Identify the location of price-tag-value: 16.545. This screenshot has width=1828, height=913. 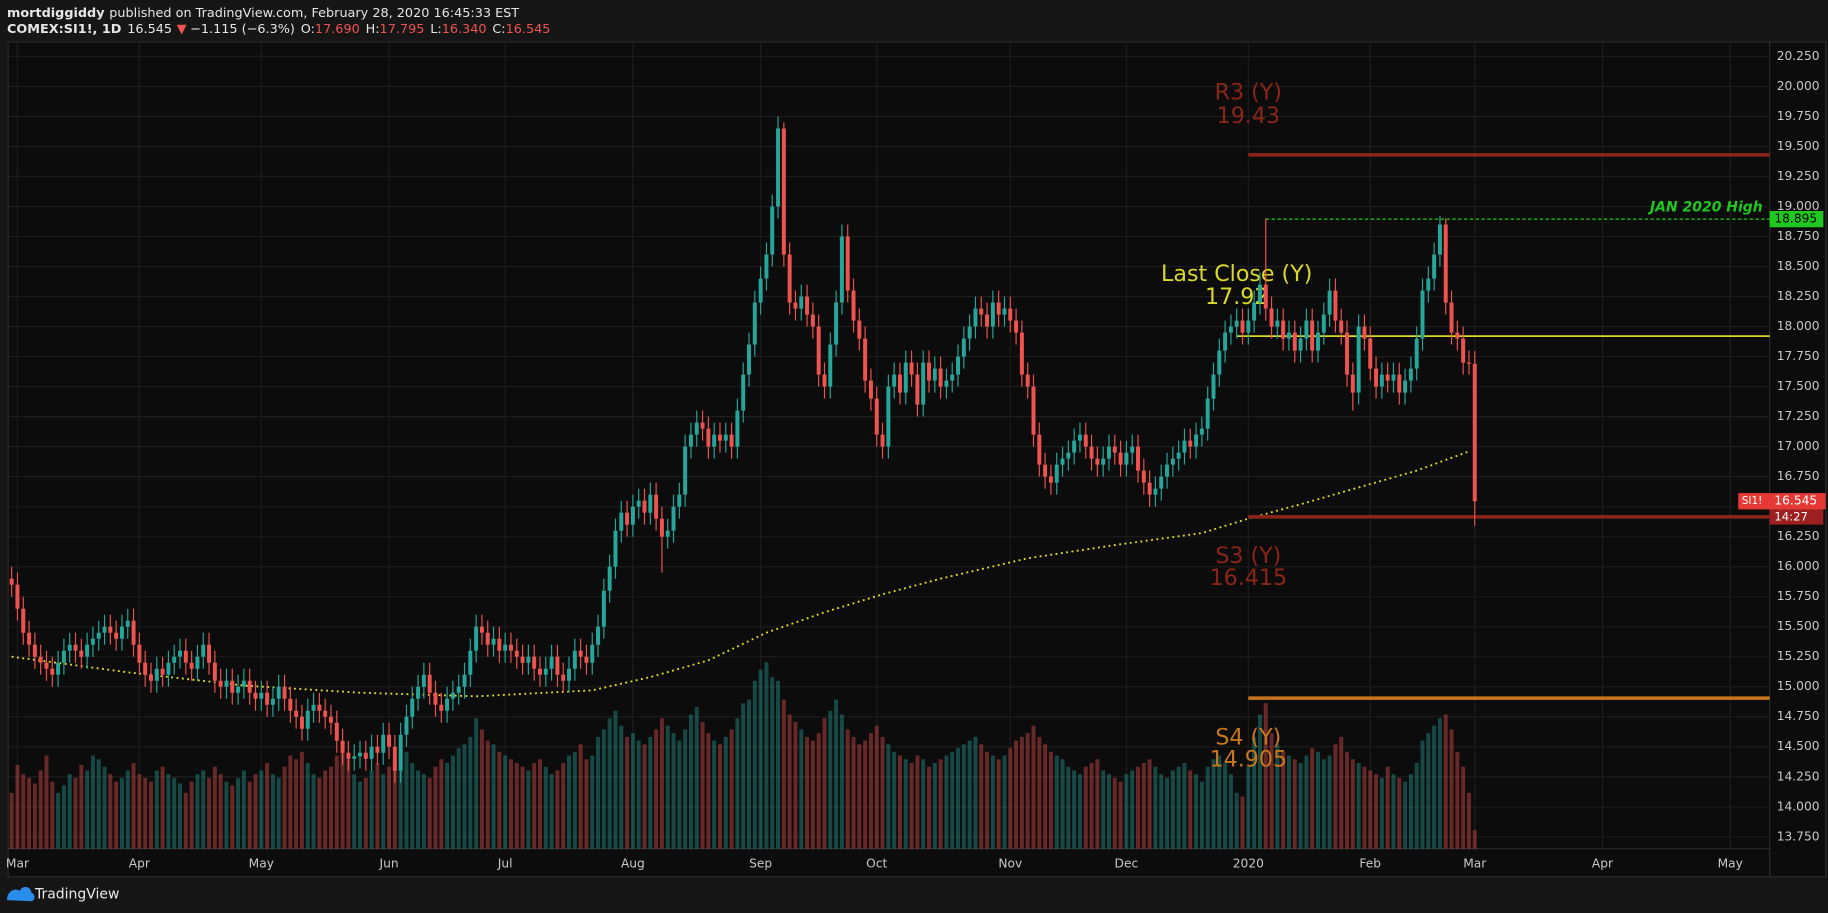
(1795, 501).